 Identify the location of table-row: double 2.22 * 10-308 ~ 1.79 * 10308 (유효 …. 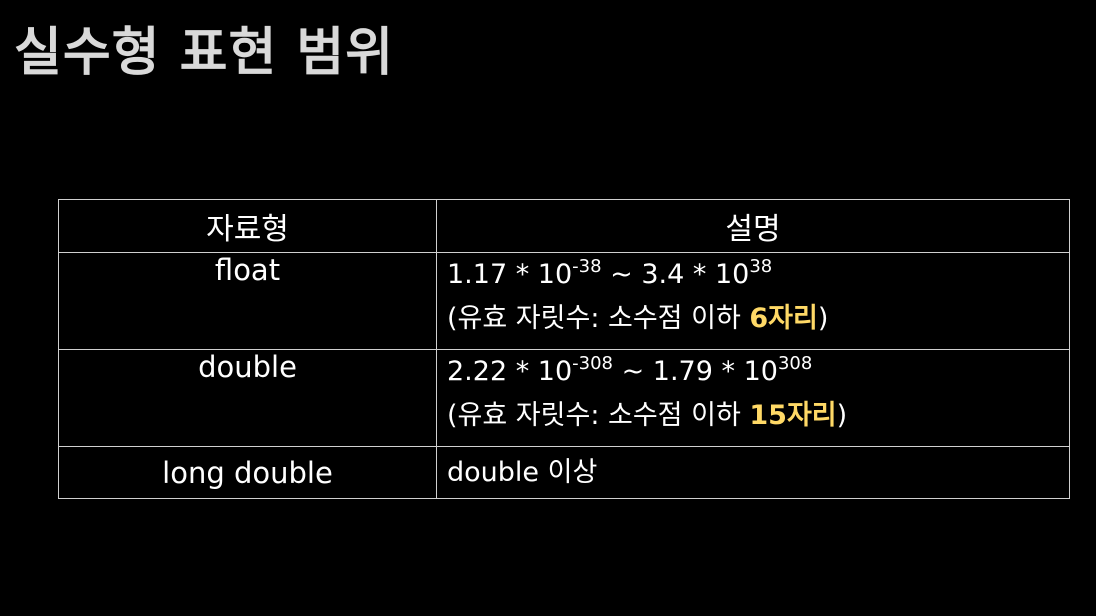
(564, 398).